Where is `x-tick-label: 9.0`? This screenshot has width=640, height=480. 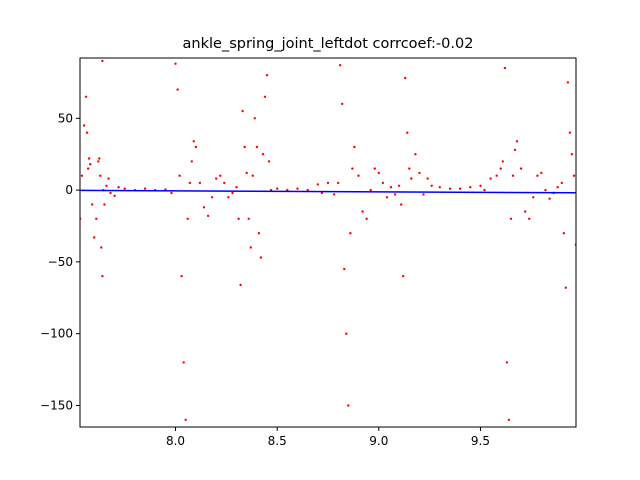
x-tick-label: 9.0 is located at coordinates (378, 441).